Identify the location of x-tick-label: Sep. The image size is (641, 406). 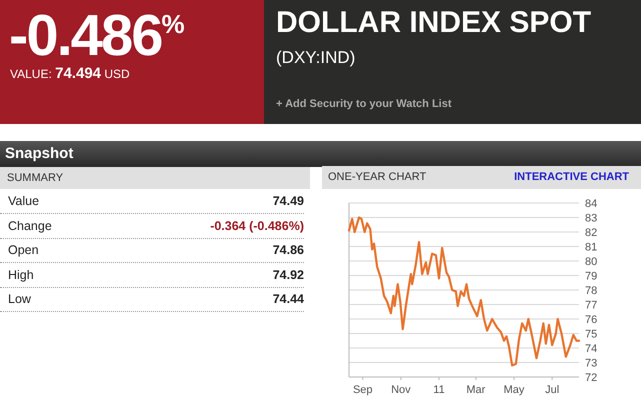
(362, 390).